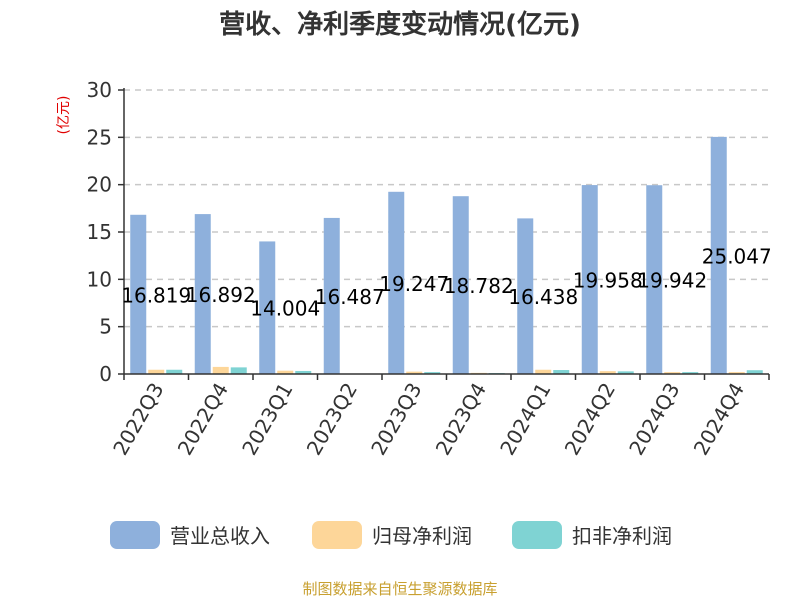 This screenshot has width=800, height=600. Describe the element at coordinates (396, 419) in the screenshot. I see `x-tick-label: 2023Q3` at that location.